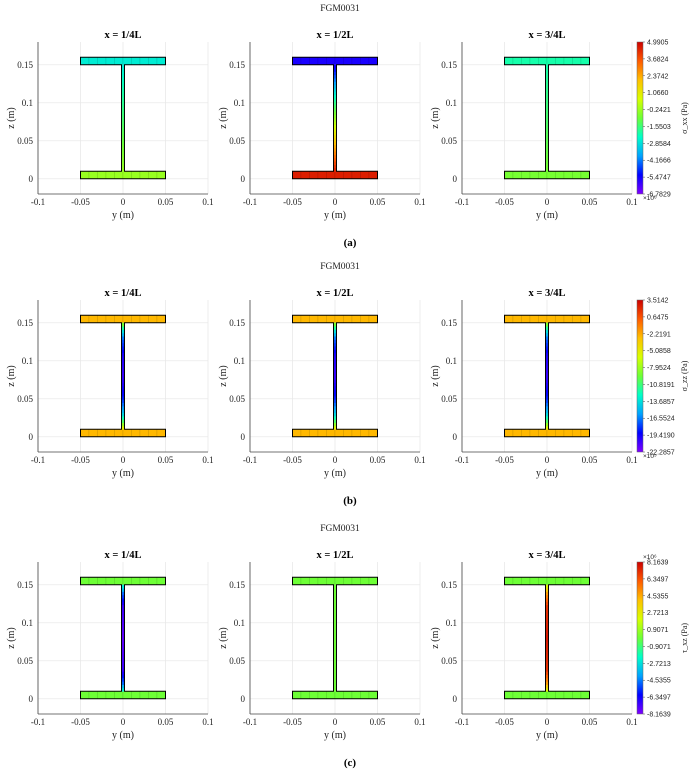  Describe the element at coordinates (659, 368) in the screenshot. I see `colorbar-tick-label: -7.9524` at that location.